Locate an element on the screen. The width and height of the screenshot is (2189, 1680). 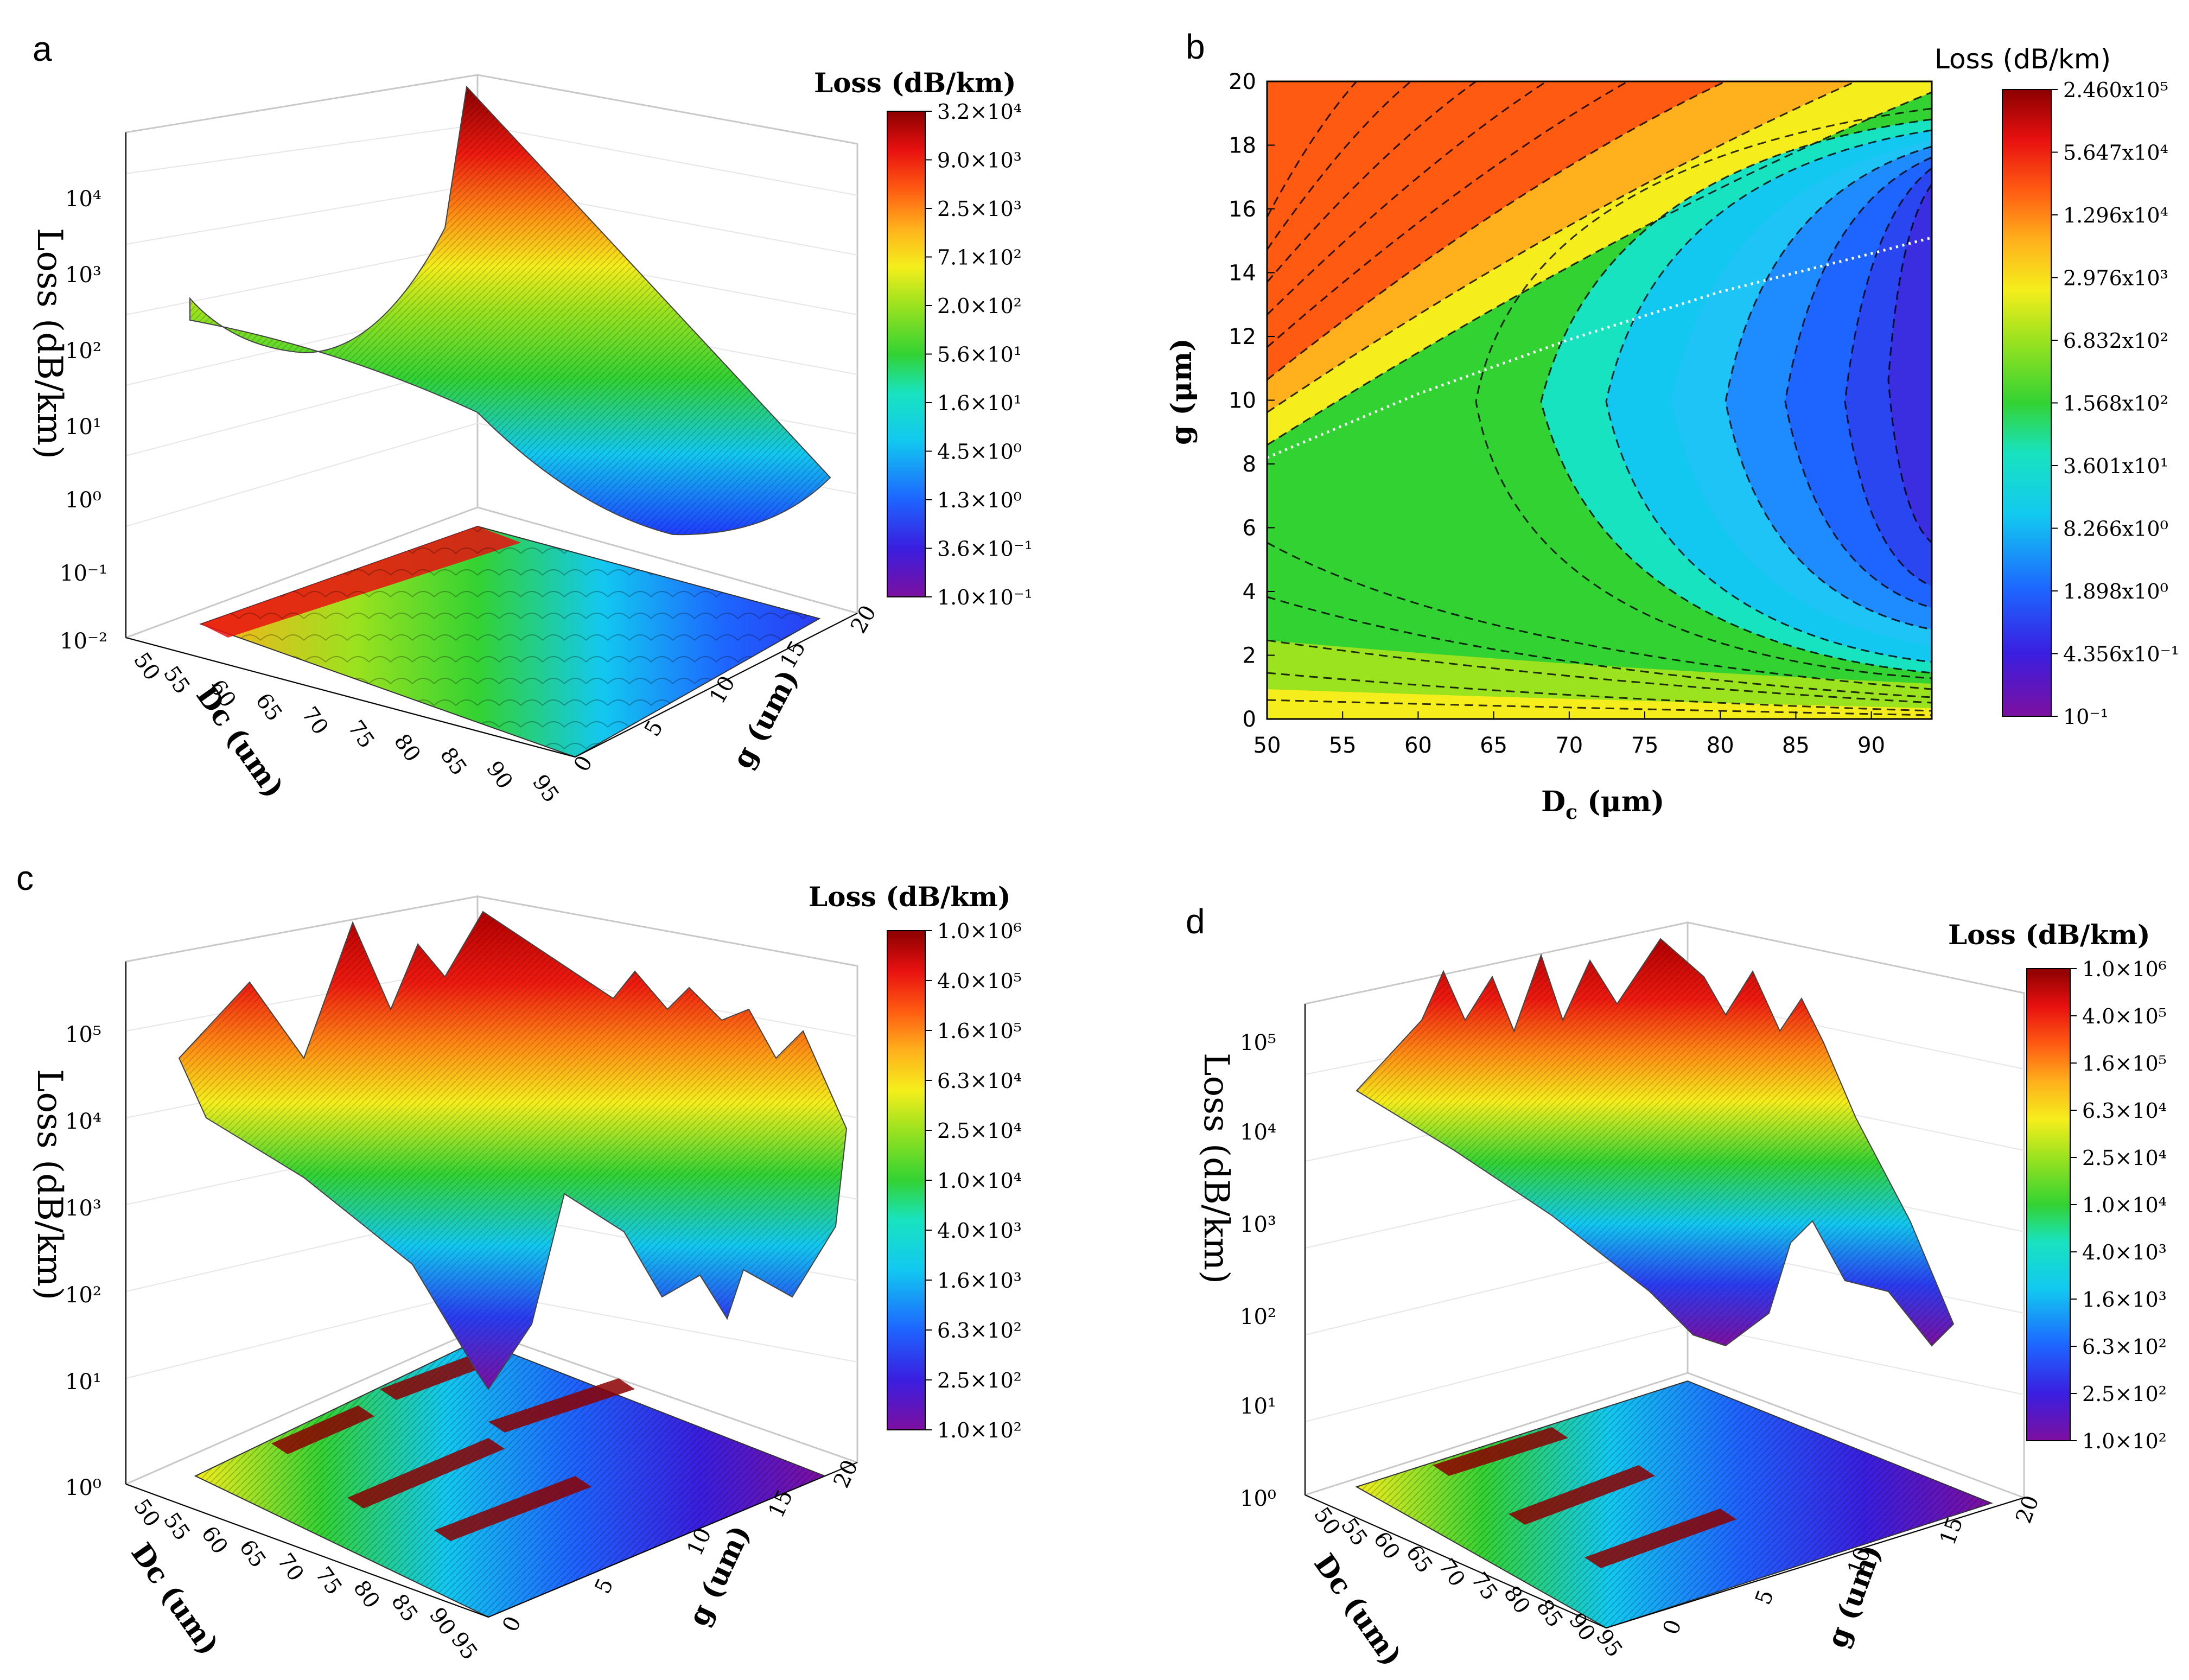
panel-b-colorbar-tick-label: 1.568x10² is located at coordinates (2115, 404).